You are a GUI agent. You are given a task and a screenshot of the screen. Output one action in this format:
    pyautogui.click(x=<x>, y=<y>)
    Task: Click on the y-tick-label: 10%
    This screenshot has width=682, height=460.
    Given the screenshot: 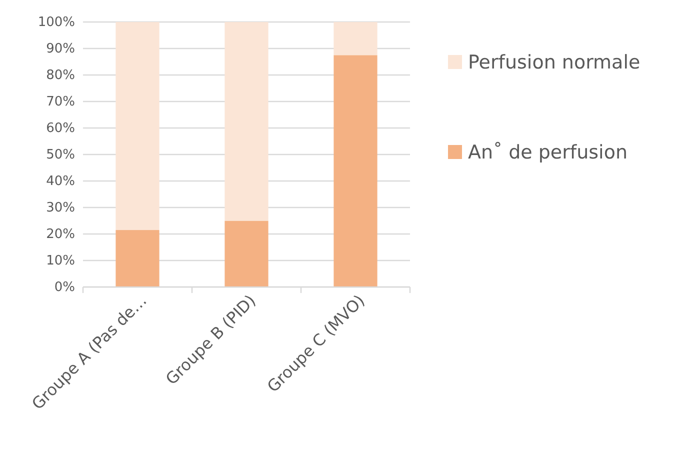 What is the action you would take?
    pyautogui.click(x=60, y=261)
    